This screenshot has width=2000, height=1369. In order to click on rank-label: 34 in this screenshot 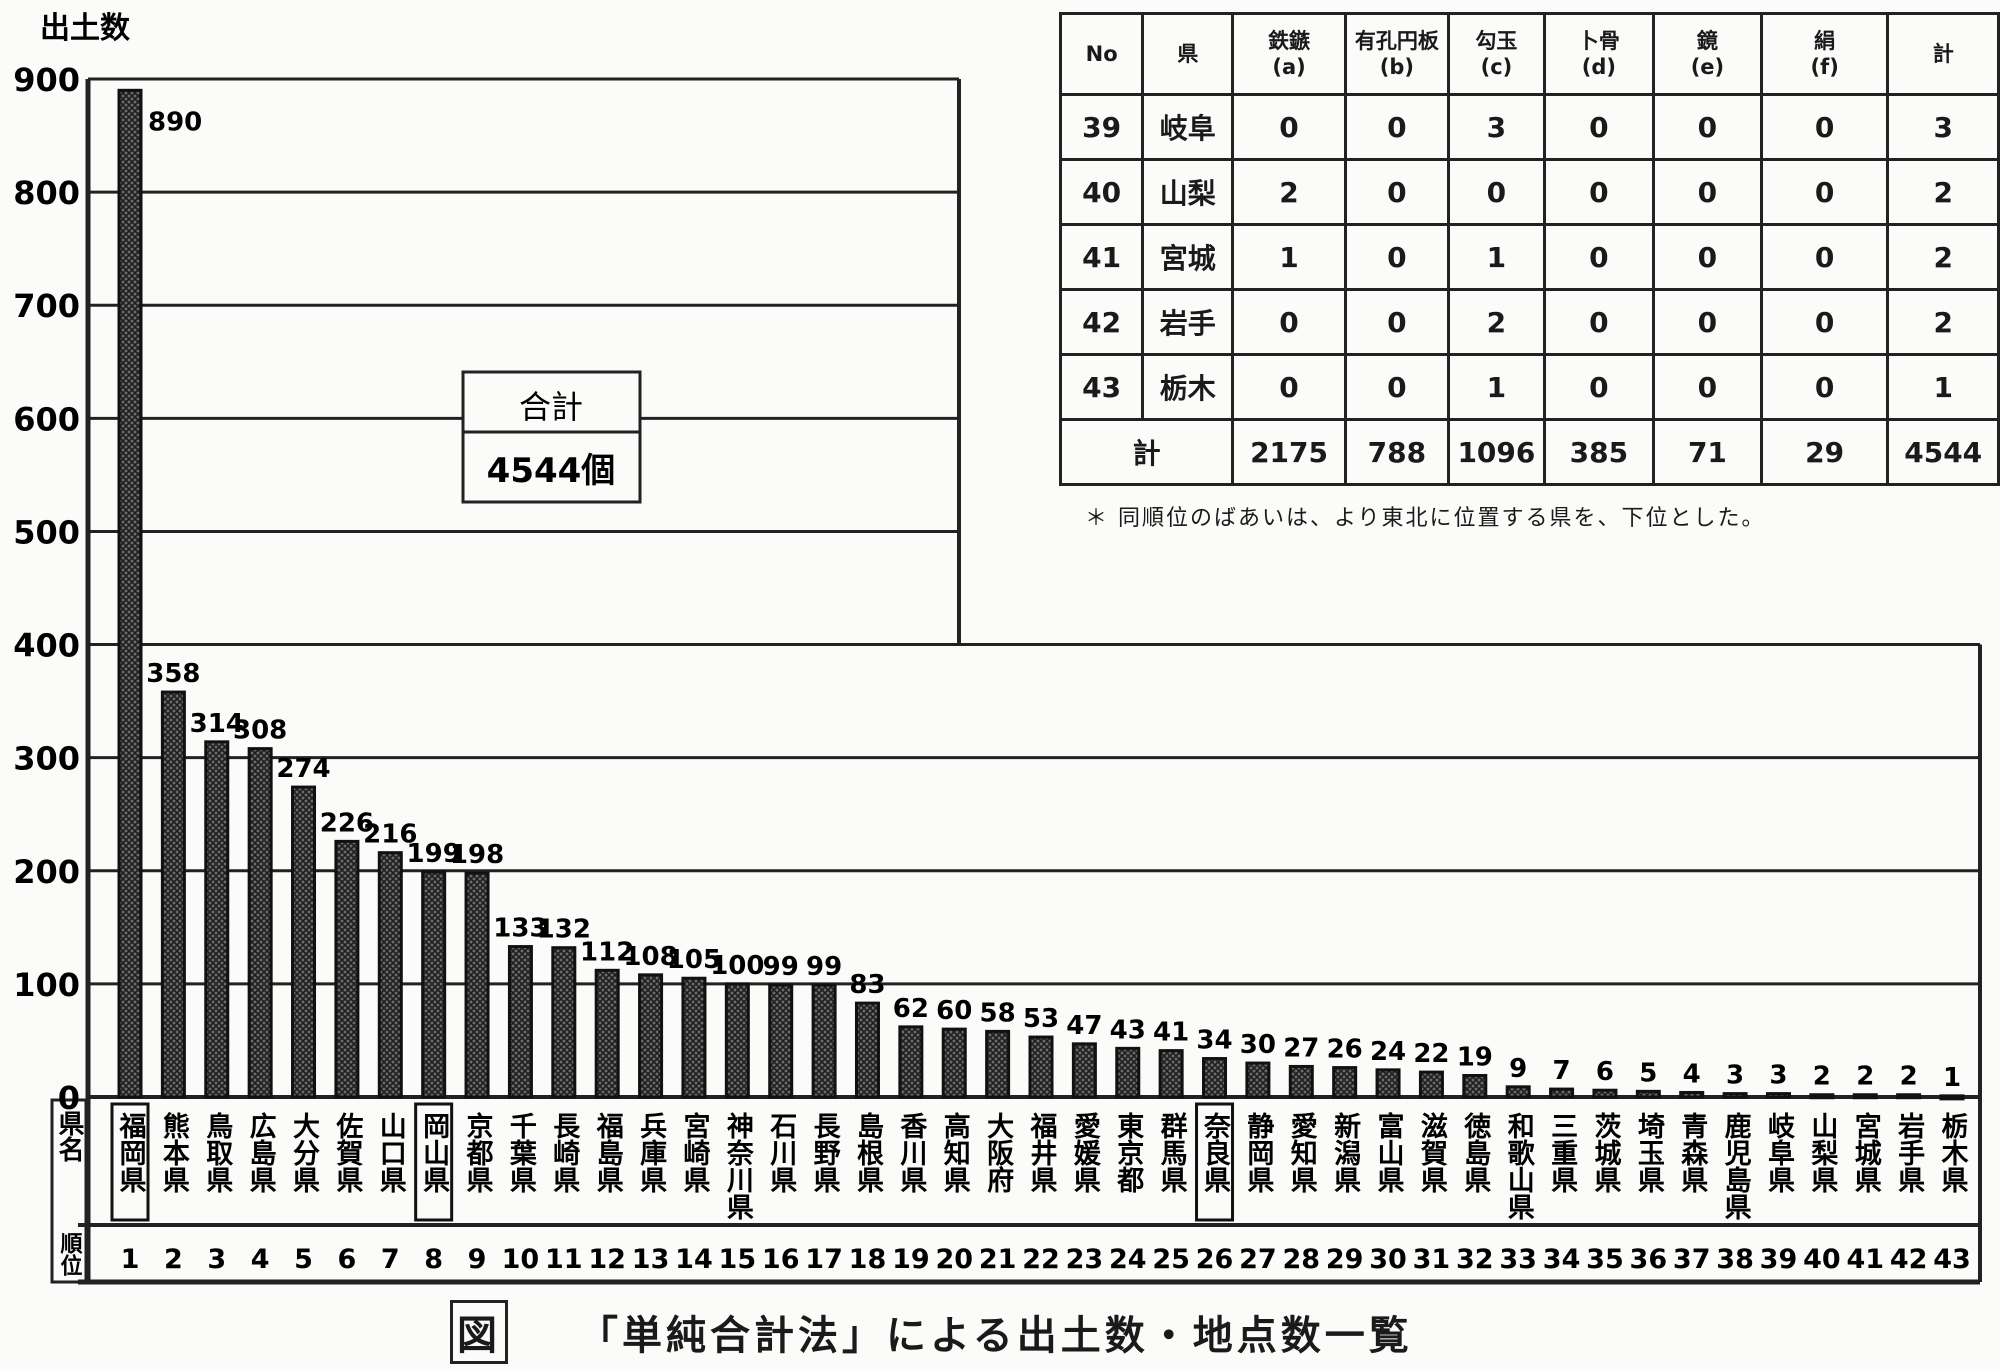, I will do `click(1562, 1259)`.